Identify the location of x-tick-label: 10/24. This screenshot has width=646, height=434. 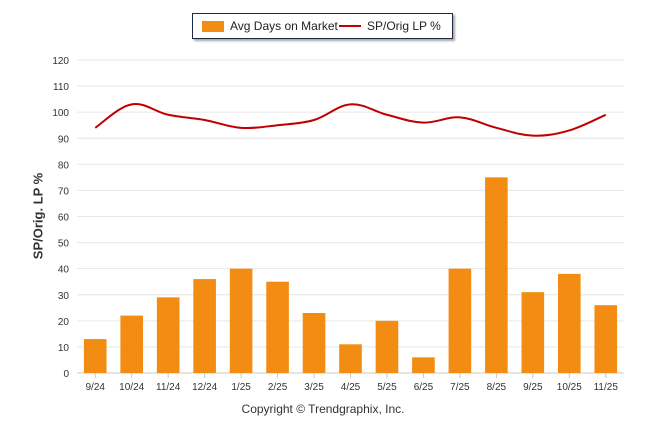
(131, 387).